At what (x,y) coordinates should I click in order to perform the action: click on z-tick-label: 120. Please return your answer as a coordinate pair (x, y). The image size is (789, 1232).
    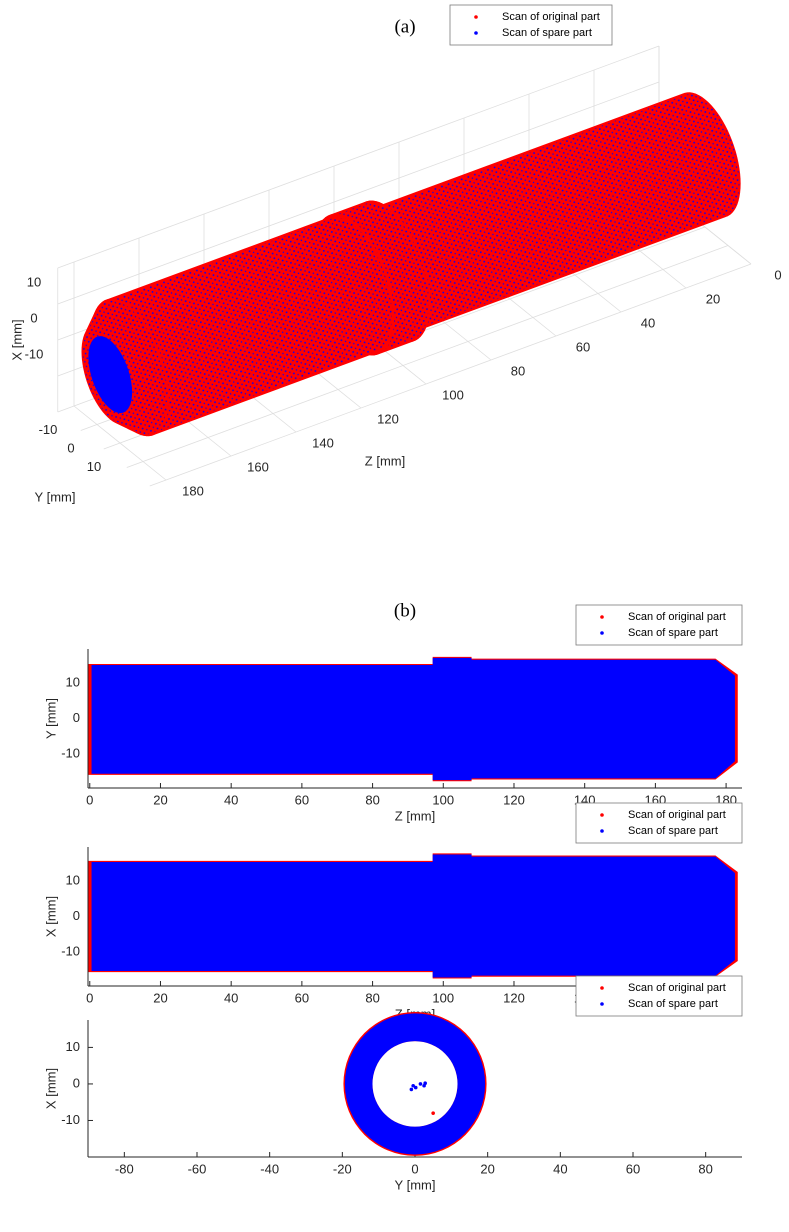
    Looking at the image, I should click on (388, 418).